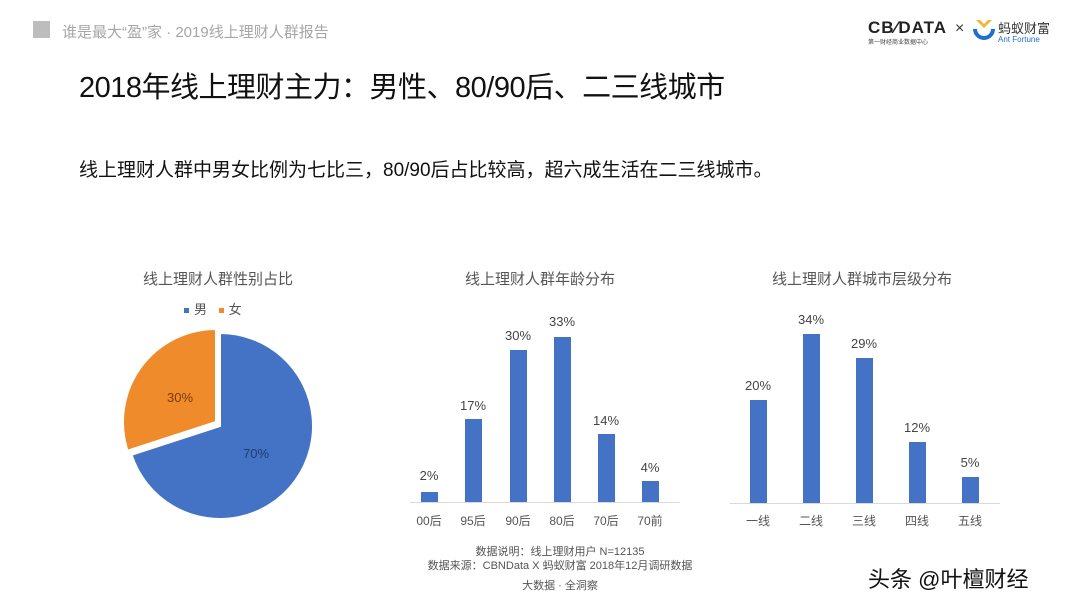 The image size is (1080, 607). I want to click on gender-pie-chart, so click(218, 423).